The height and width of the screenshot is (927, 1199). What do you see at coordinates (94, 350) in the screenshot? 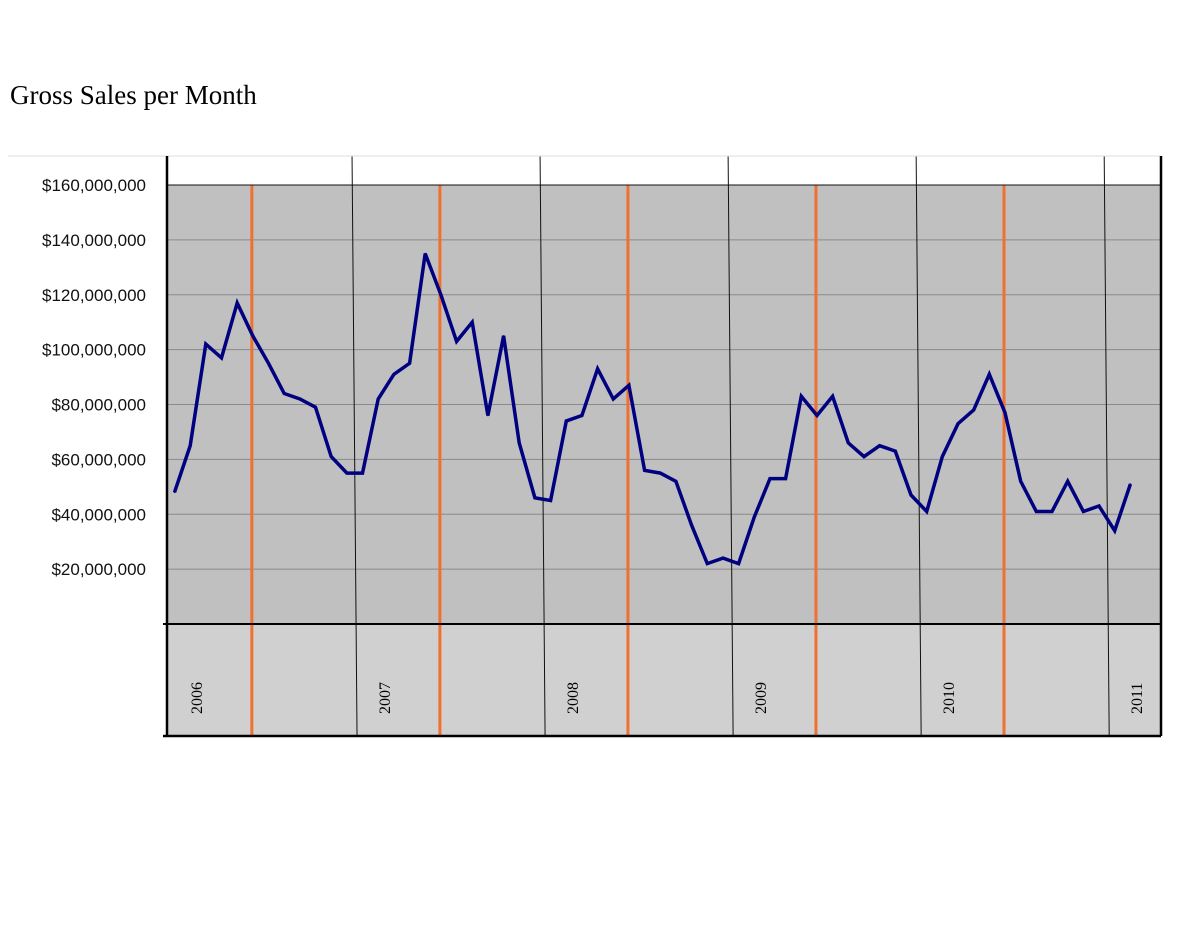
I see `y-tick-label: $100,000,000` at bounding box center [94, 350].